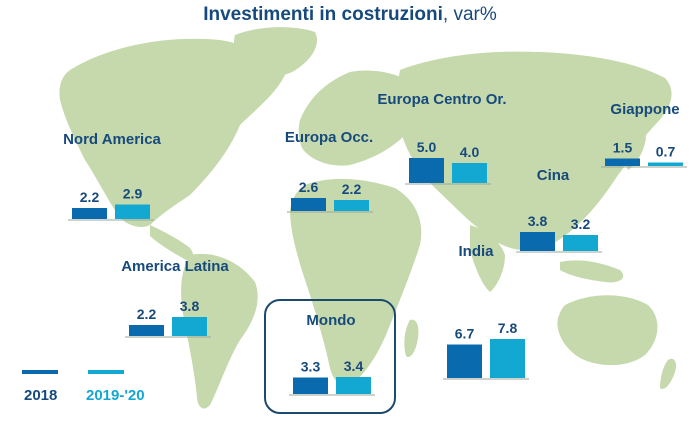  What do you see at coordinates (311, 367) in the screenshot?
I see `mondo-value-label-2018: 3.3` at bounding box center [311, 367].